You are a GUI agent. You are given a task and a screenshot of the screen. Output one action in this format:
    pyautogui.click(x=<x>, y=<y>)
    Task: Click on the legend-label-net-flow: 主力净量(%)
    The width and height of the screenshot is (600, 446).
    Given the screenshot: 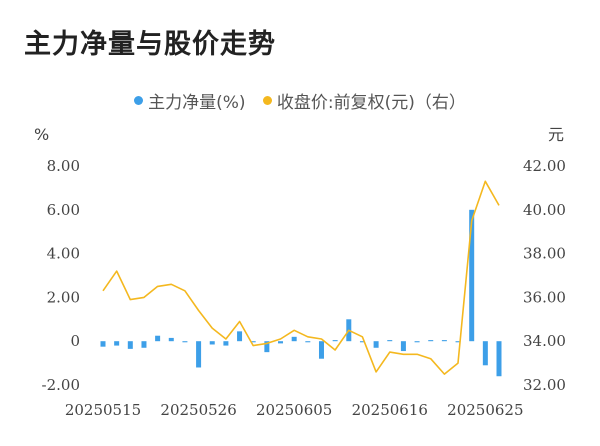 What is the action you would take?
    pyautogui.click(x=197, y=103)
    